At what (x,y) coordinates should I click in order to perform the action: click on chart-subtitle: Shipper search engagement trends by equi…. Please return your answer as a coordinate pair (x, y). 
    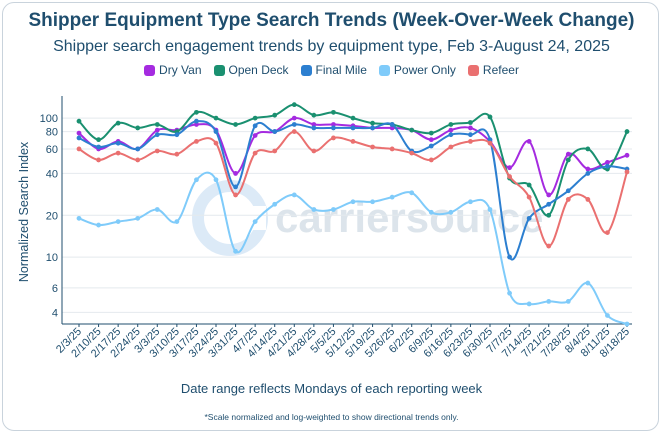
    Looking at the image, I should click on (331, 46).